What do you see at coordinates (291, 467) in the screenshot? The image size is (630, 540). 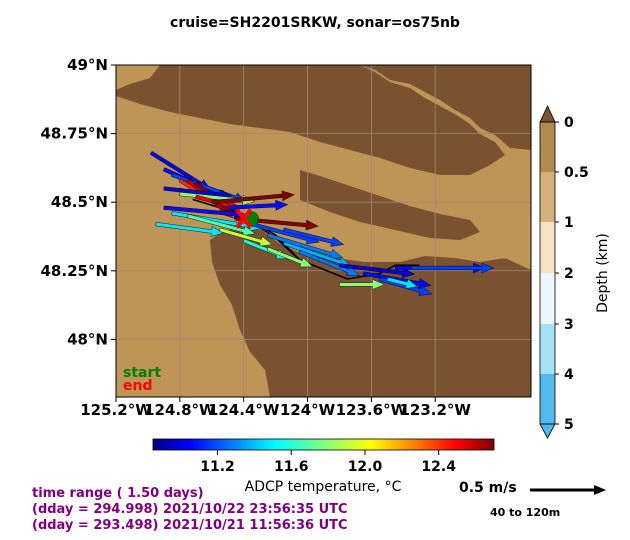 I see `temperature-tick-label: 11.6` at bounding box center [291, 467].